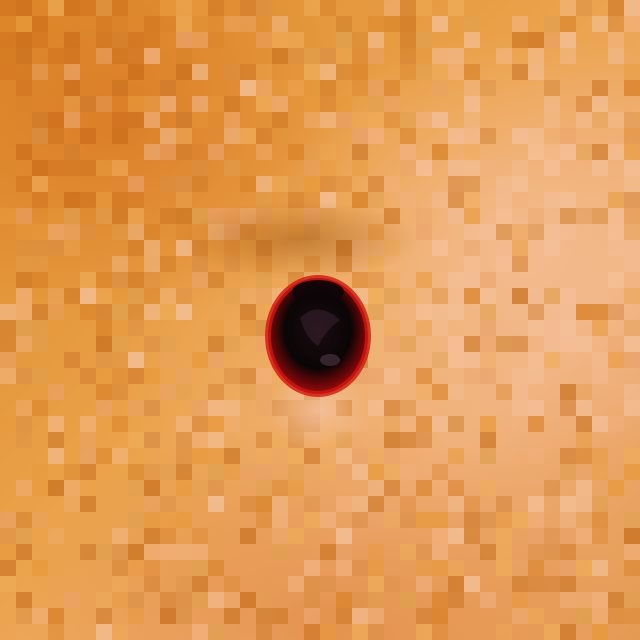 This screenshot has height=640, width=640. What do you see at coordinates (330, 360) in the screenshot?
I see `ladybug-highlight` at bounding box center [330, 360].